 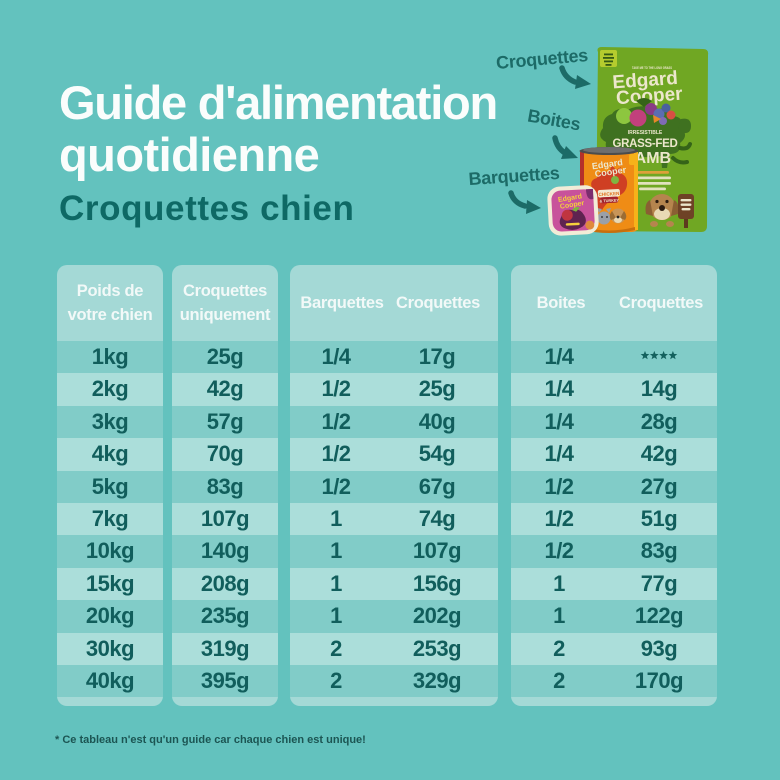 I want to click on svg-text: GRASS-FED, so click(x=644, y=144).